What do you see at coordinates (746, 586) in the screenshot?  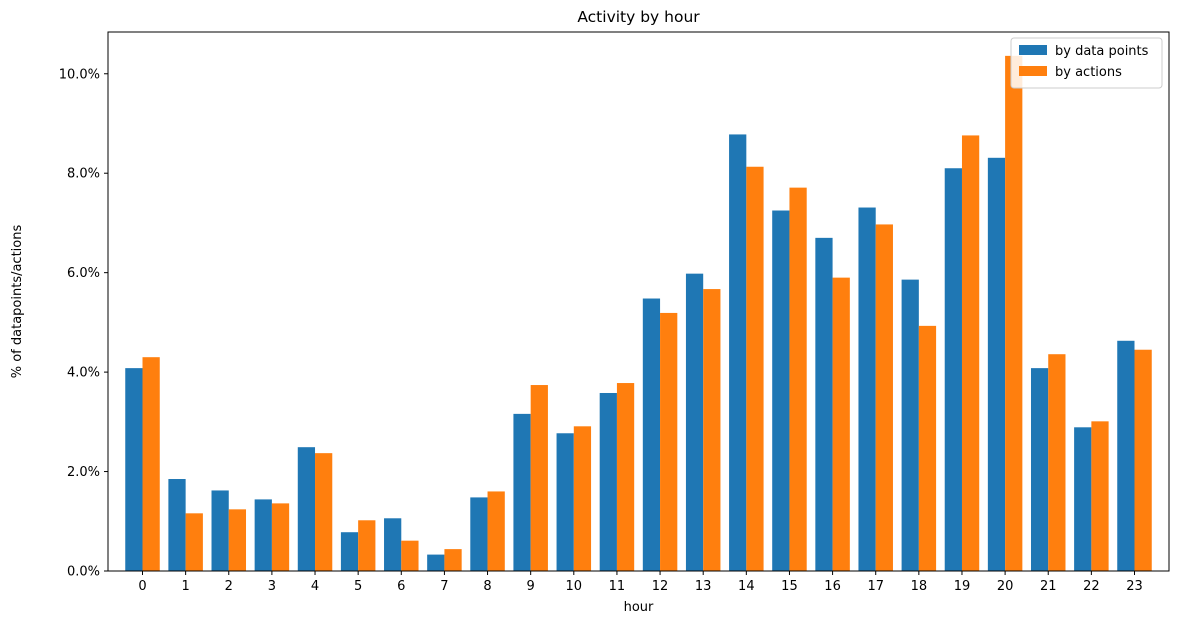 I see `x-tick-label: 14` at bounding box center [746, 586].